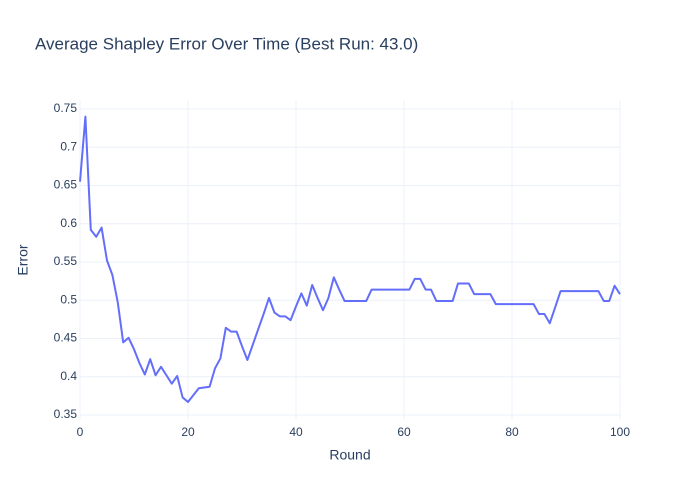 This screenshot has height=500, width=700. Describe the element at coordinates (66, 414) in the screenshot. I see `y-tick-label: 0.35` at that location.